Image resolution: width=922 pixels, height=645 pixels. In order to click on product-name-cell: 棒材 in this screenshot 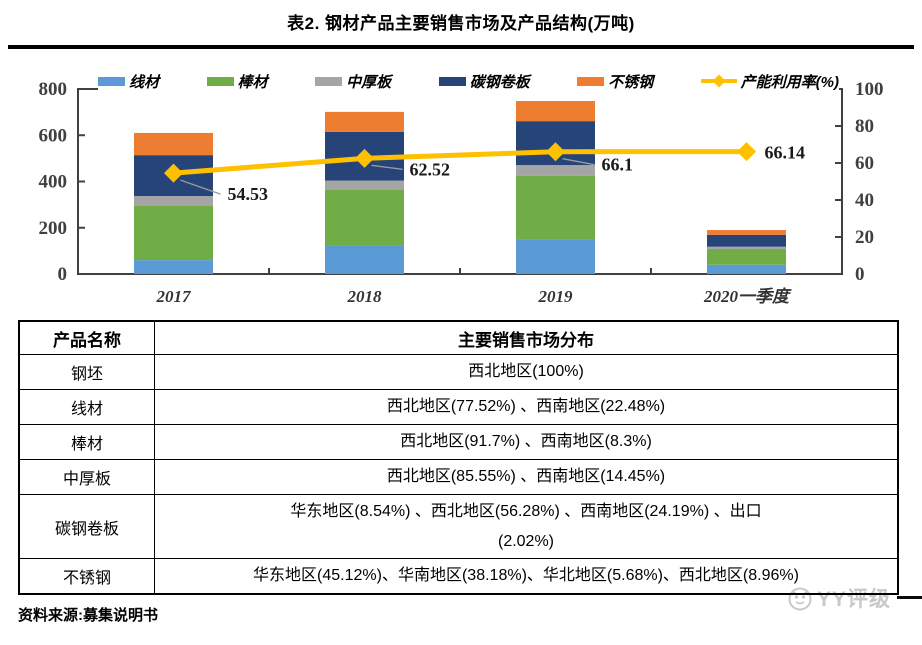, I will do `click(86, 442)`.